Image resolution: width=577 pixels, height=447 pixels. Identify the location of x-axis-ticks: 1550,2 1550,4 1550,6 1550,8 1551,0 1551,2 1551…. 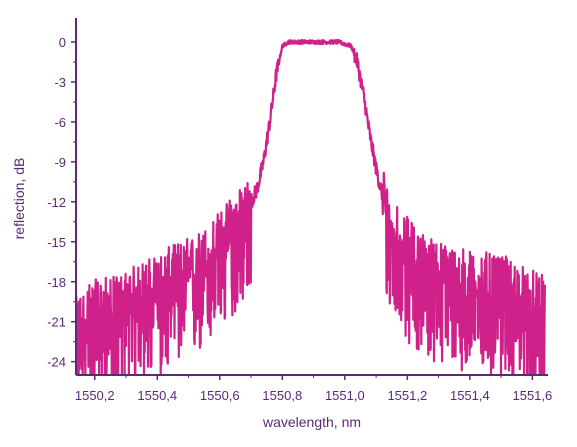
(313, 389).